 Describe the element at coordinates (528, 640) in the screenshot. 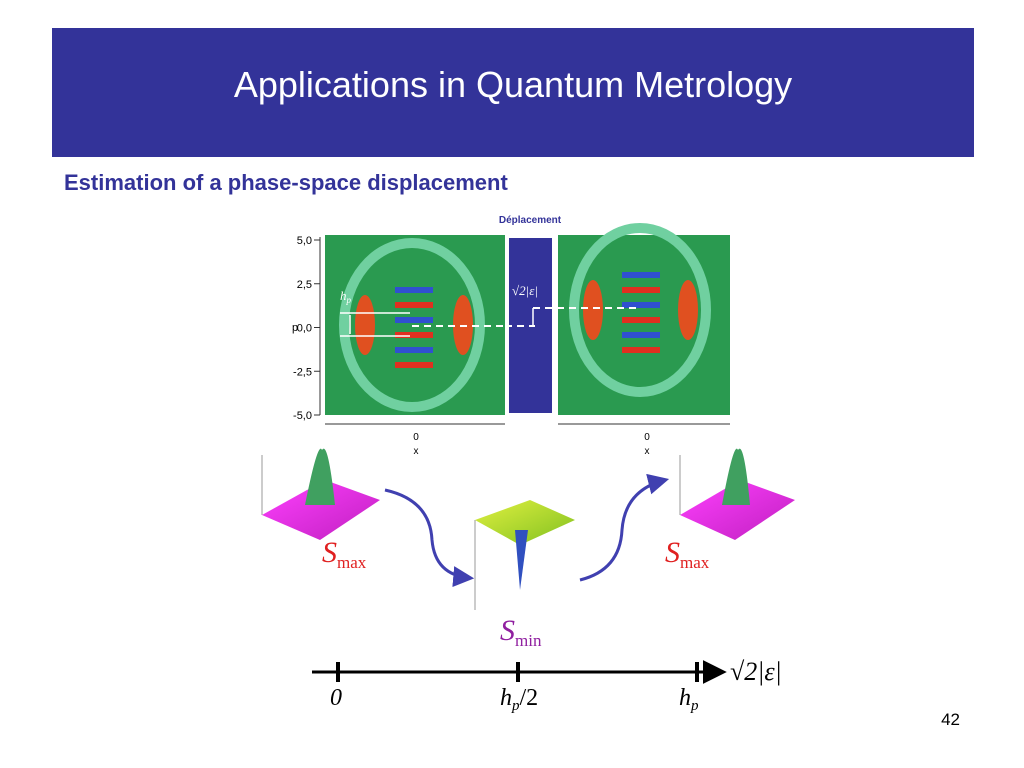

I see `subscript: min` at that location.